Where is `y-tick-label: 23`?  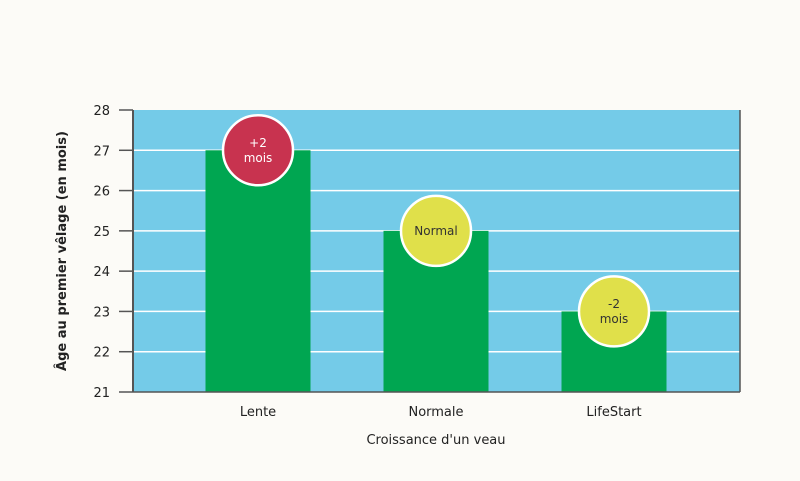
y-tick-label: 23 is located at coordinates (101, 312).